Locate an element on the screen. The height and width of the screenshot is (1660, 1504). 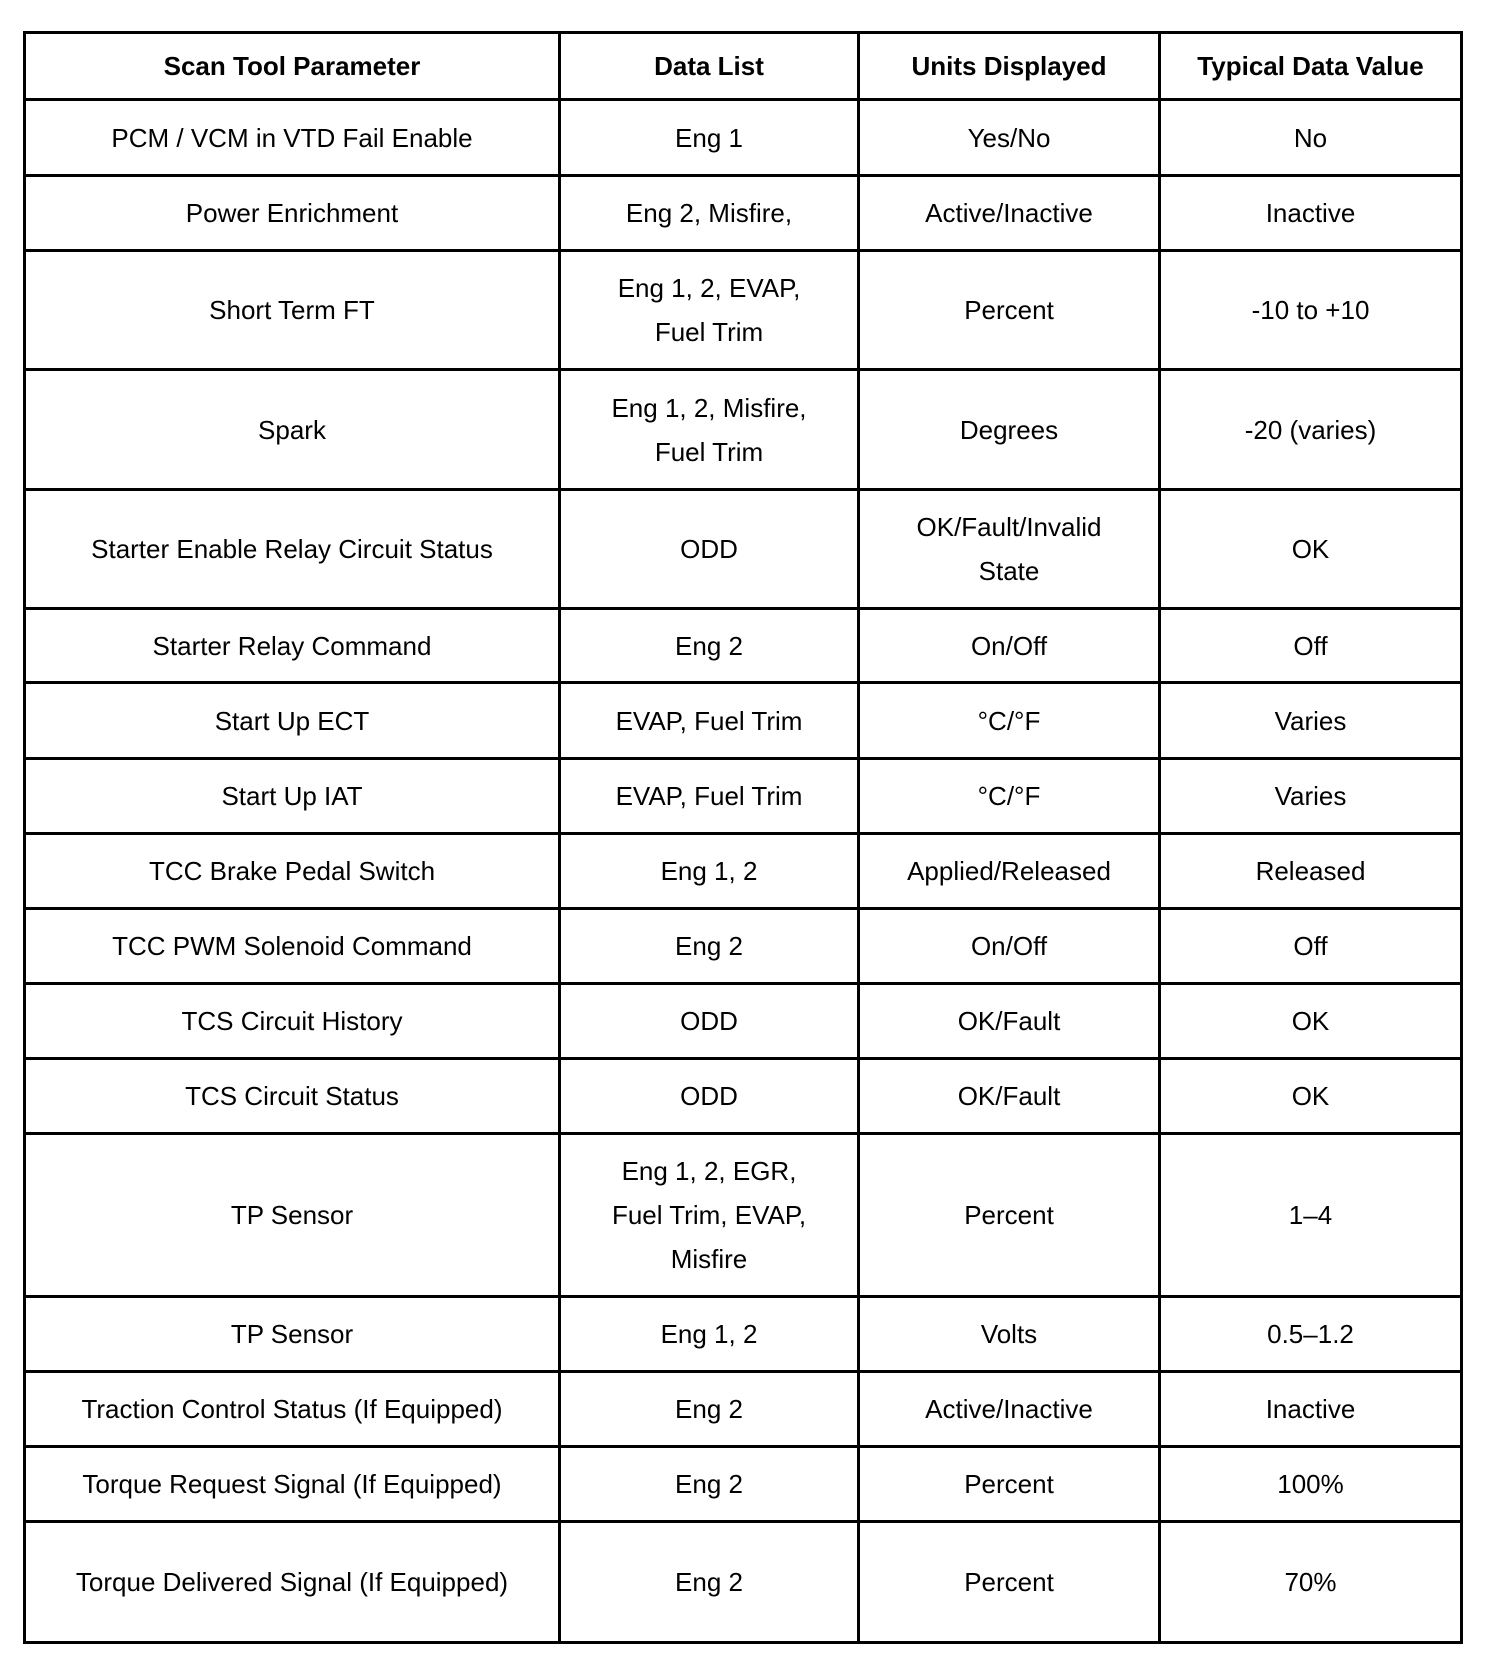
table-row: TCS Circuit History ODD OK/Fault OK is located at coordinates (743, 1021).